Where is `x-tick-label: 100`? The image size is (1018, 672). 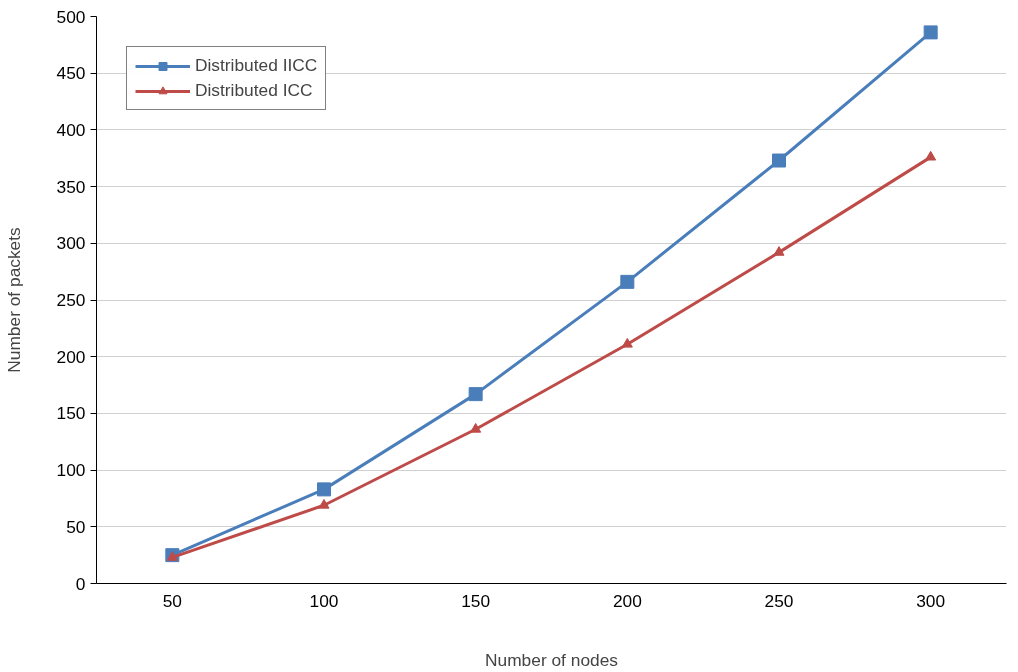 x-tick-label: 100 is located at coordinates (324, 600).